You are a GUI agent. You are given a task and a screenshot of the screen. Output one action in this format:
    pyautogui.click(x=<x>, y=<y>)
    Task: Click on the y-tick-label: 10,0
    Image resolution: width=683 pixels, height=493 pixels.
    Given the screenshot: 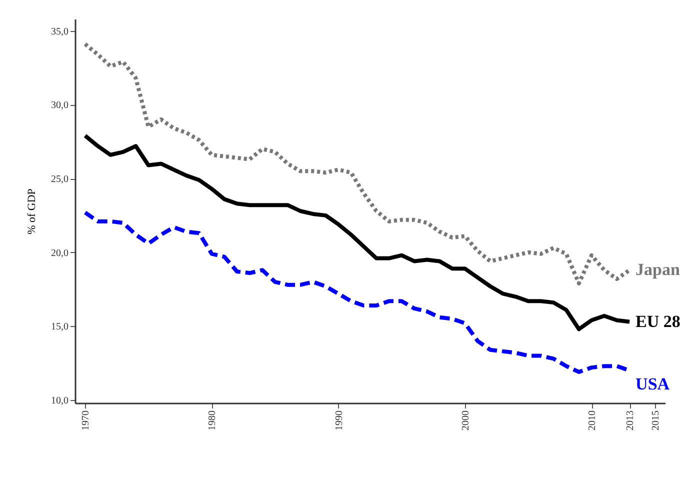 What is the action you would take?
    pyautogui.click(x=59, y=401)
    